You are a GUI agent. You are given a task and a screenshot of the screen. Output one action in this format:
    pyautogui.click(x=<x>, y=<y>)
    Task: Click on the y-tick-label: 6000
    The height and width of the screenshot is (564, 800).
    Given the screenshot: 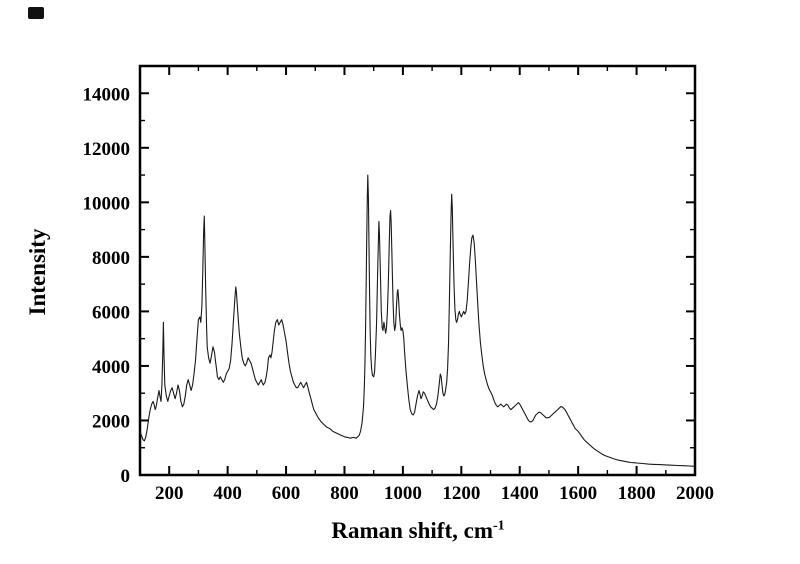 What is the action you would take?
    pyautogui.click(x=111, y=312)
    